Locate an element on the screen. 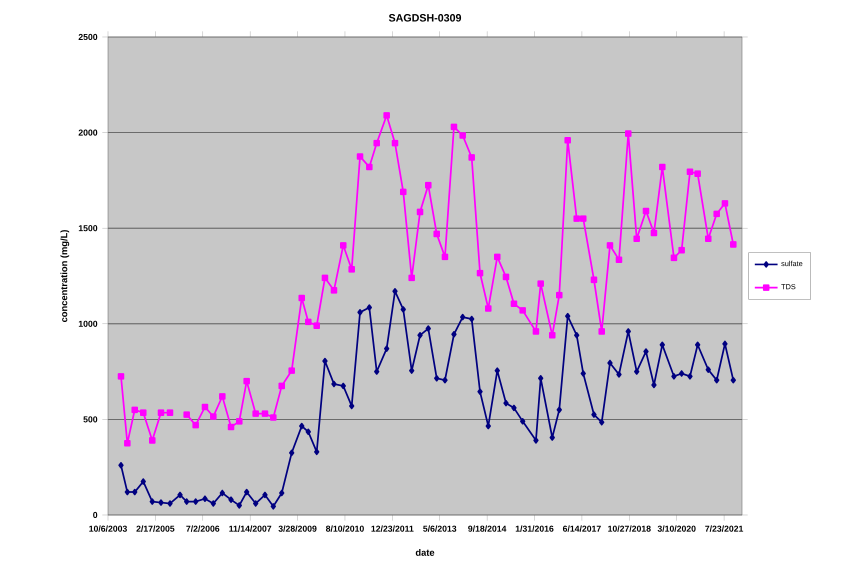  y-tick-label: 2000 is located at coordinates (88, 133).